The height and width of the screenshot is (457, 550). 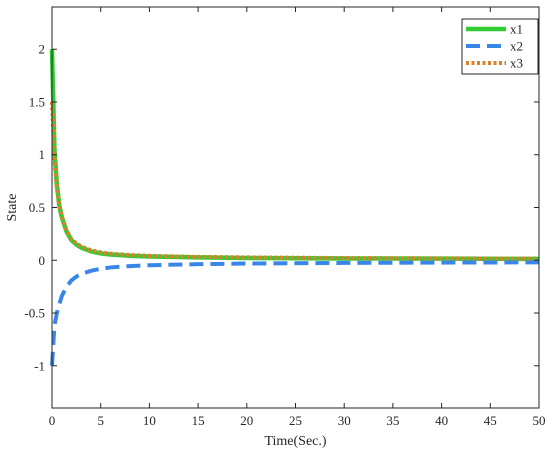 What do you see at coordinates (52, 420) in the screenshot?
I see `x-tick-label: 0` at bounding box center [52, 420].